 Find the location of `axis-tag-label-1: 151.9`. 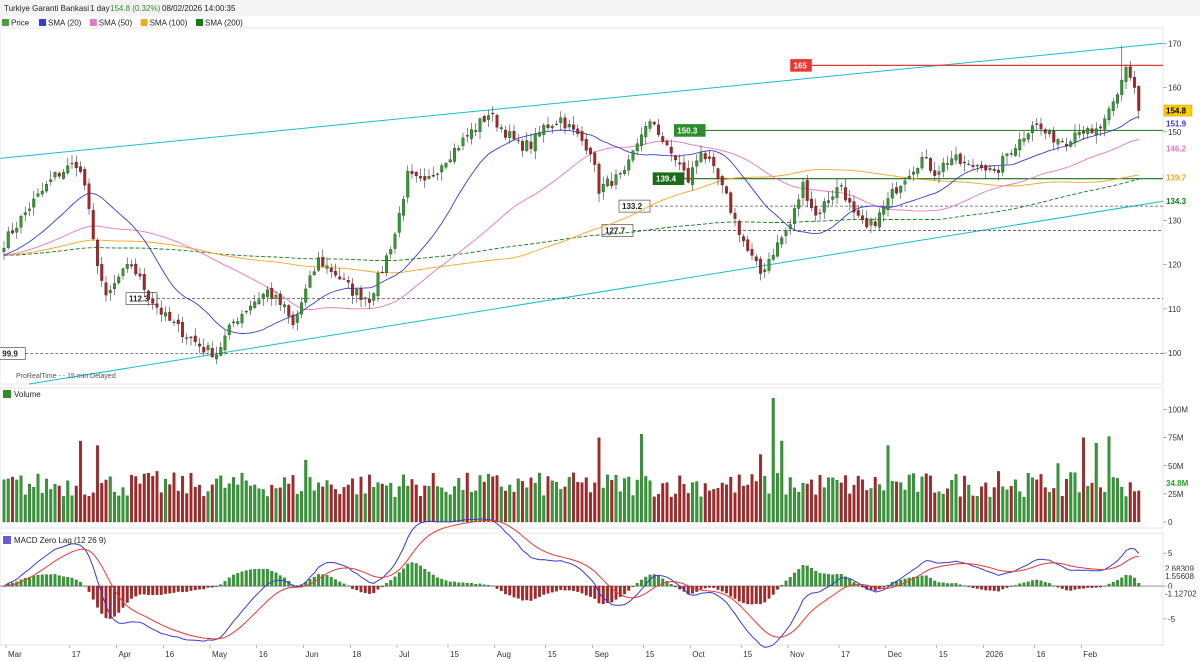

axis-tag-label-1: 151.9 is located at coordinates (1176, 123).